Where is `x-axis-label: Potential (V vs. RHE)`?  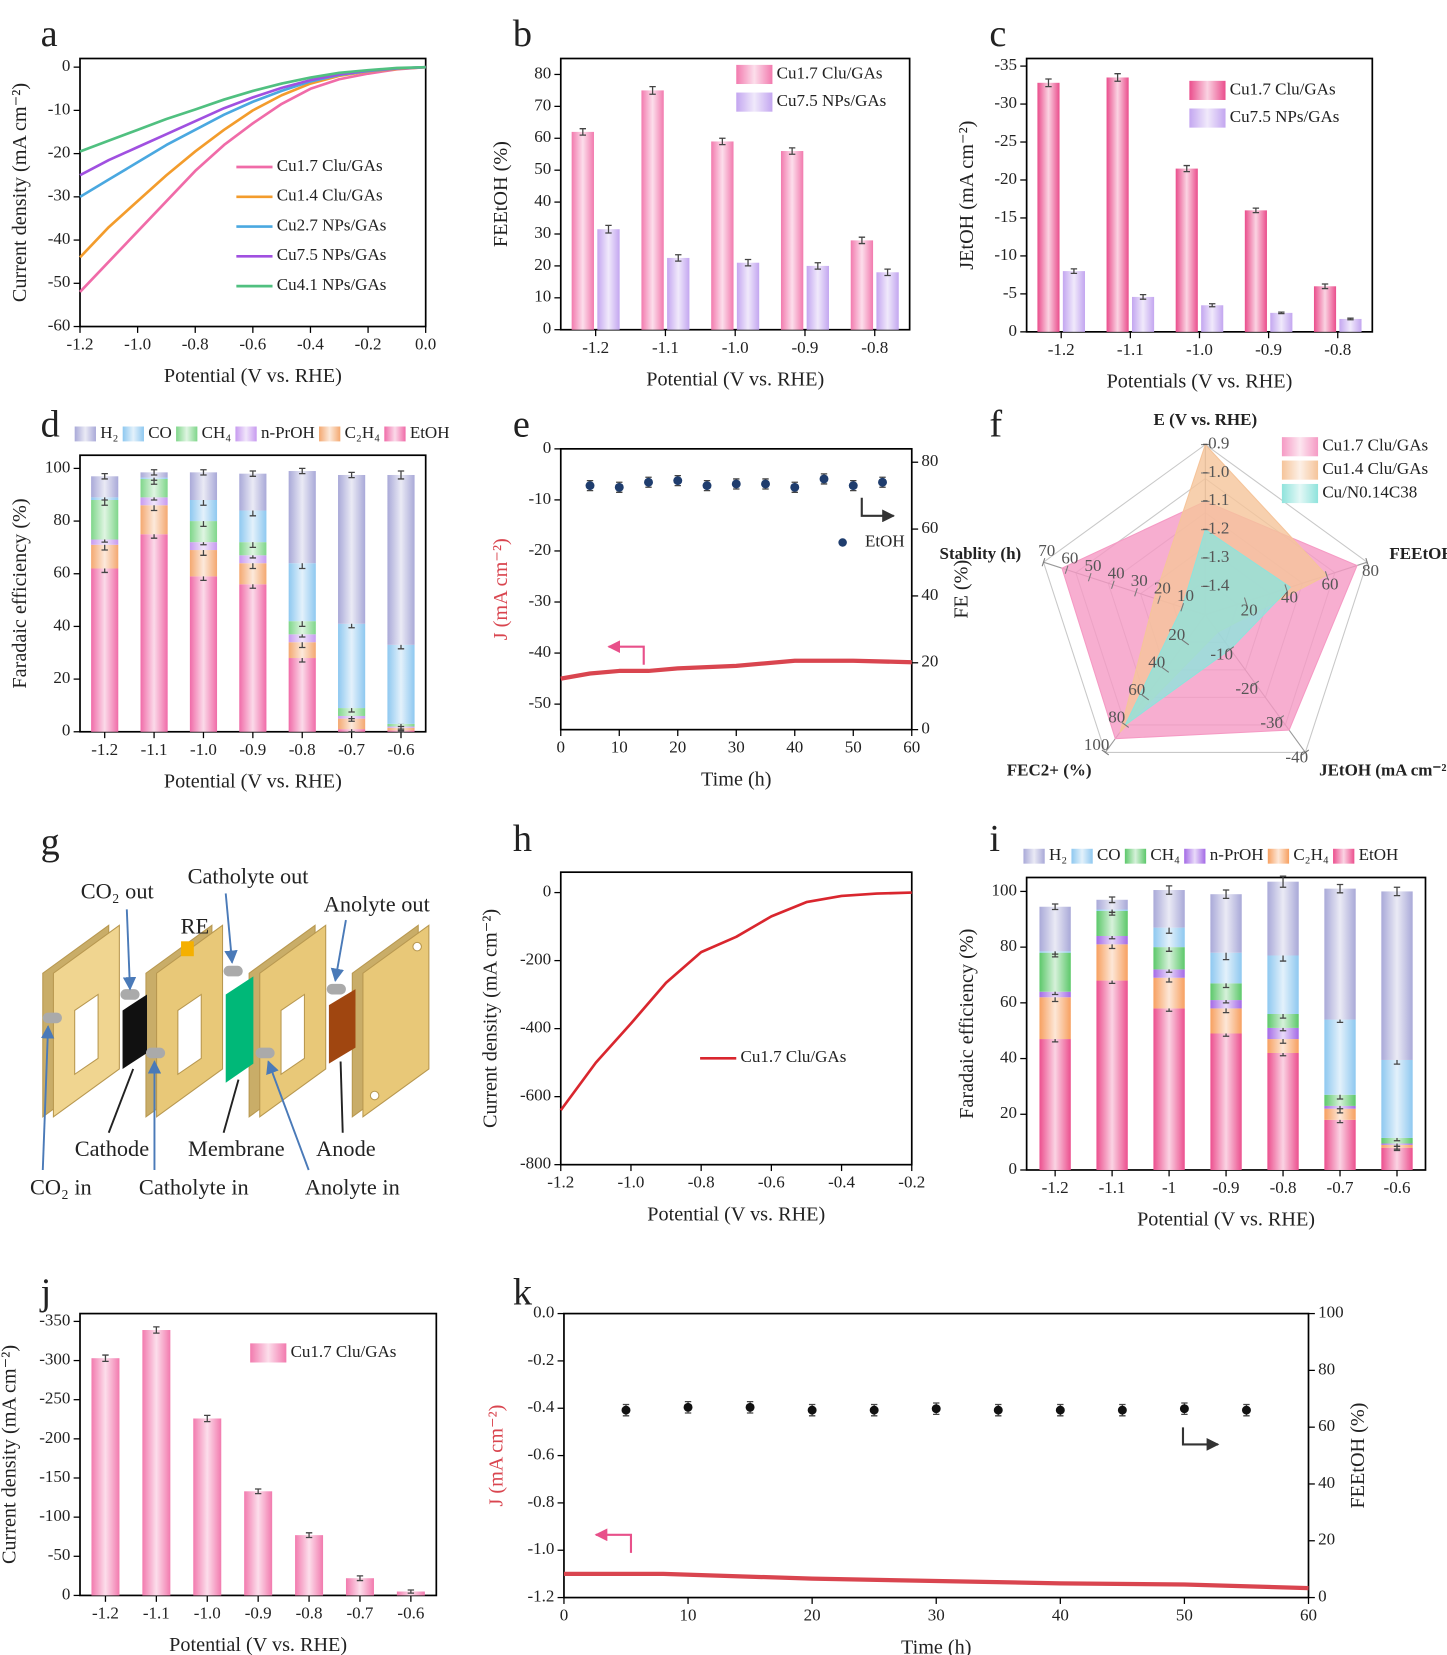
x-axis-label: Potential (V vs. RHE) is located at coordinates (253, 376).